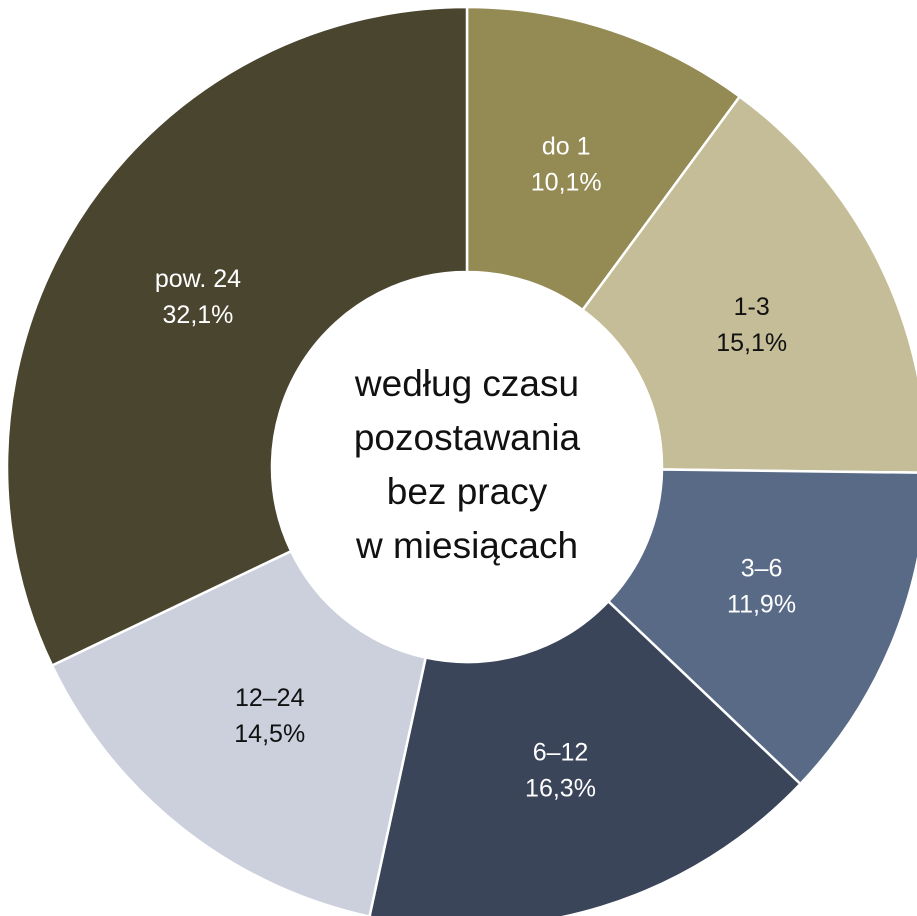  Describe the element at coordinates (566, 146) in the screenshot. I see `slice-category-label: do 1` at that location.